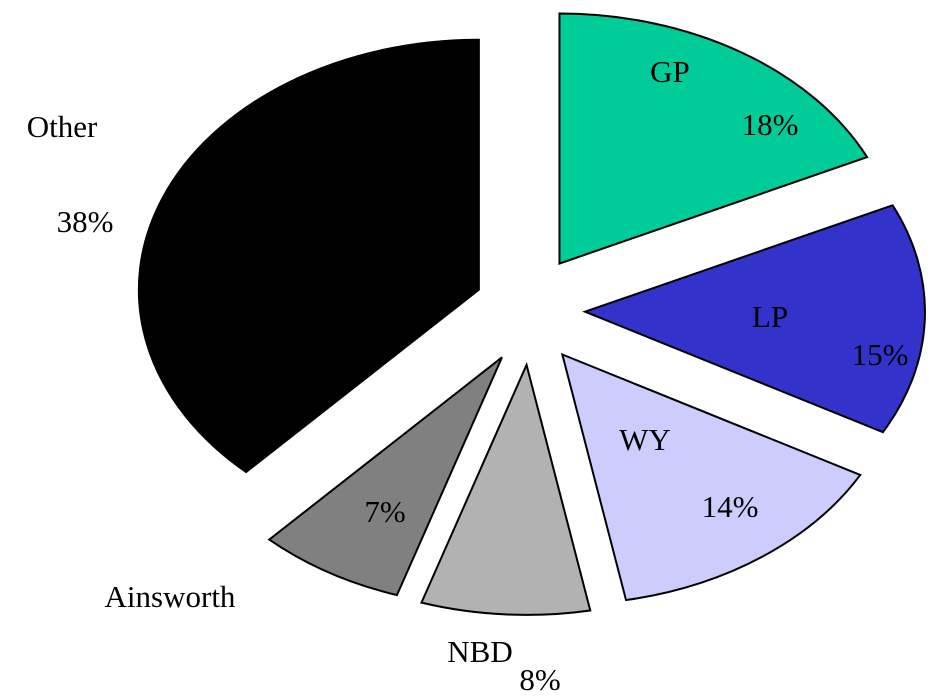 Image resolution: width=950 pixels, height=699 pixels. I want to click on slice-label: GP, so click(670, 71).